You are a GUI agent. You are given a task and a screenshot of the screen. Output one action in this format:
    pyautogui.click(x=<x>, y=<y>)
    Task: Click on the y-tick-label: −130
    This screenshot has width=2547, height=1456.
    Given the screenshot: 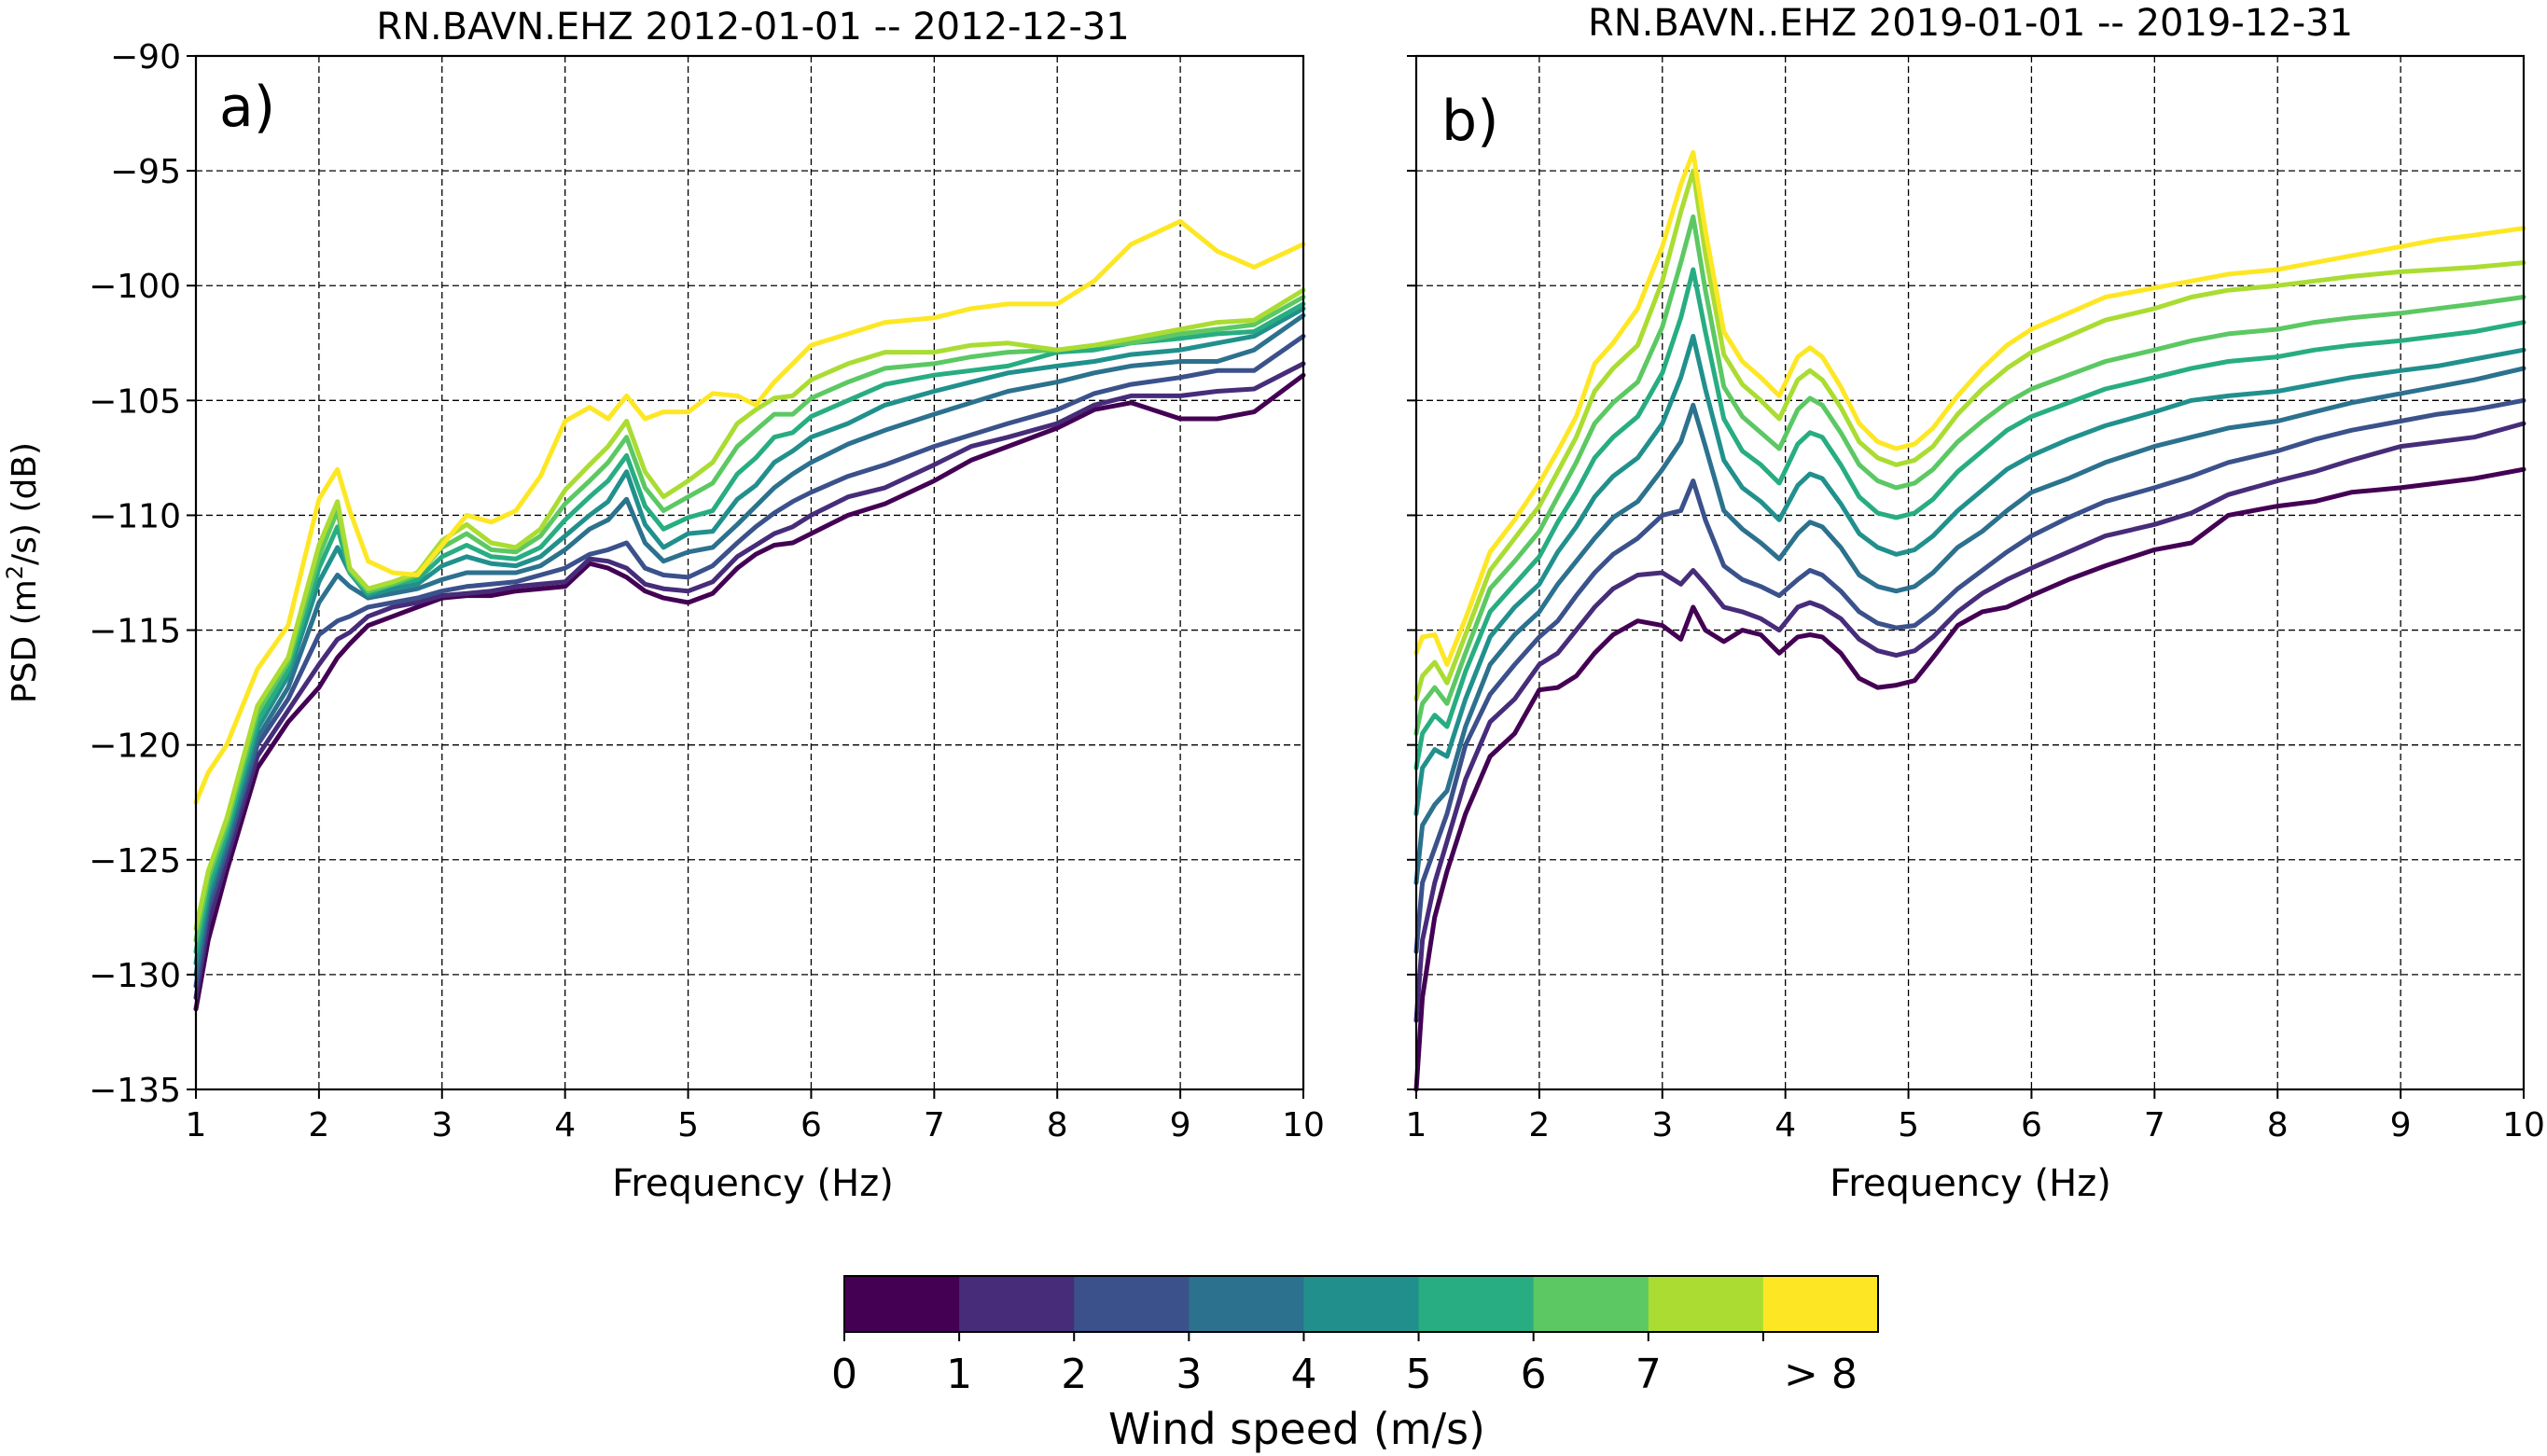 What is the action you would take?
    pyautogui.click(x=135, y=976)
    